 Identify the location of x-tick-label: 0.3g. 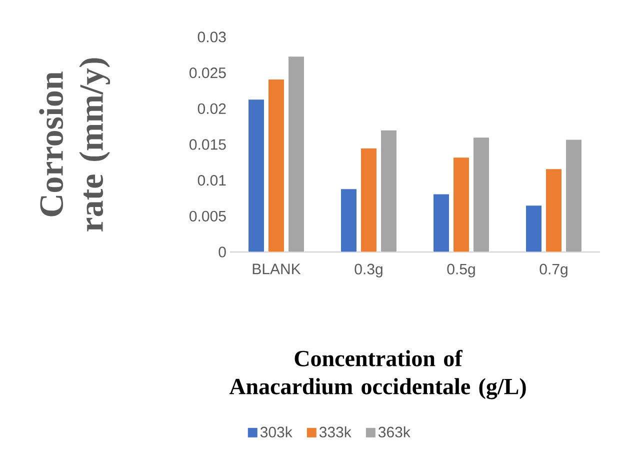
(368, 271).